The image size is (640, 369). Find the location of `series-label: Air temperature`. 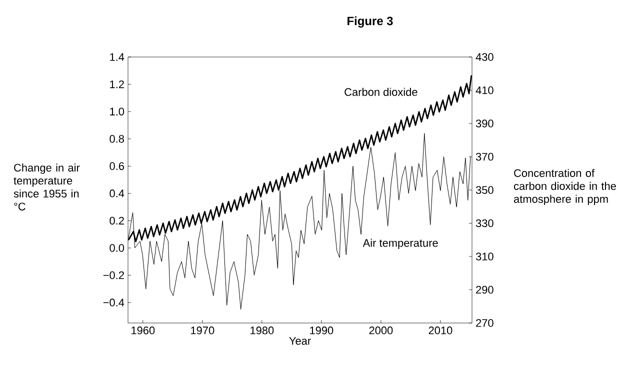

series-label: Air temperature is located at coordinates (400, 243).